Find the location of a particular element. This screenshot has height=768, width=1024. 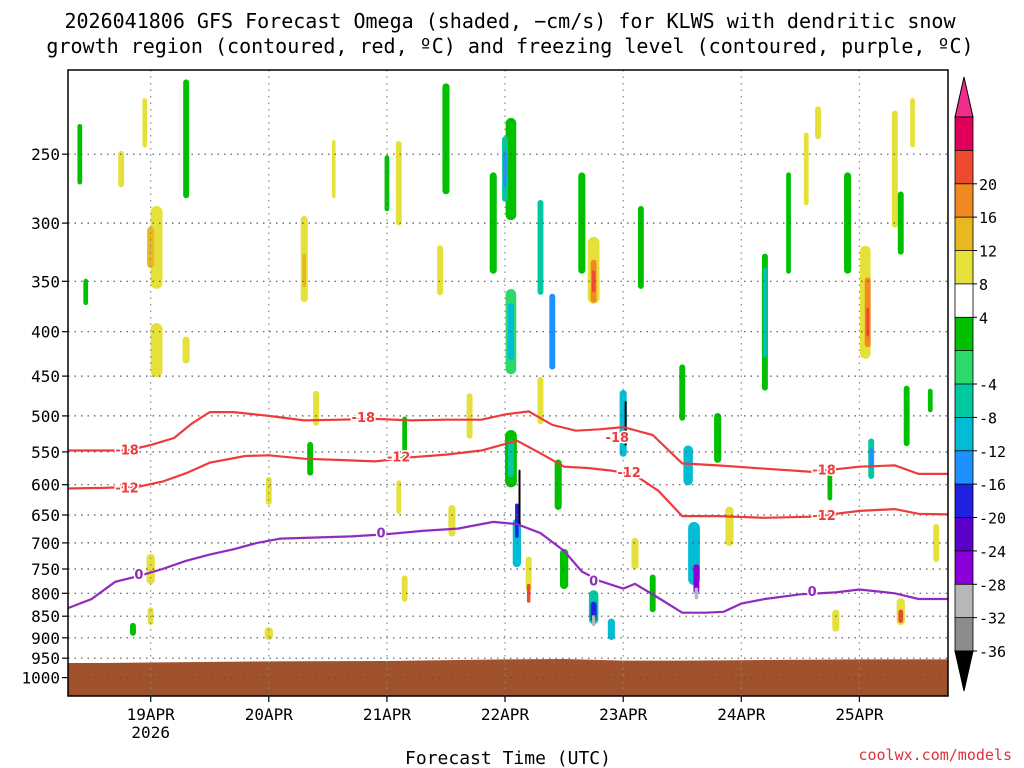

y-tick-label-700: 700 is located at coordinates (45, 543).